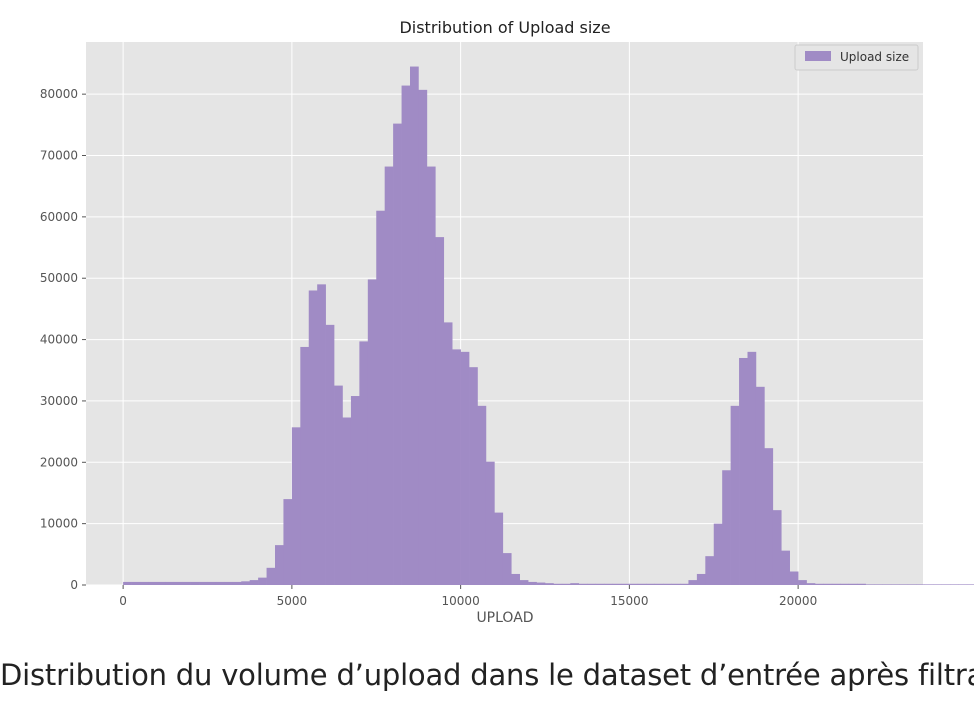  What do you see at coordinates (59, 401) in the screenshot?
I see `y-tick-label: 30000` at bounding box center [59, 401].